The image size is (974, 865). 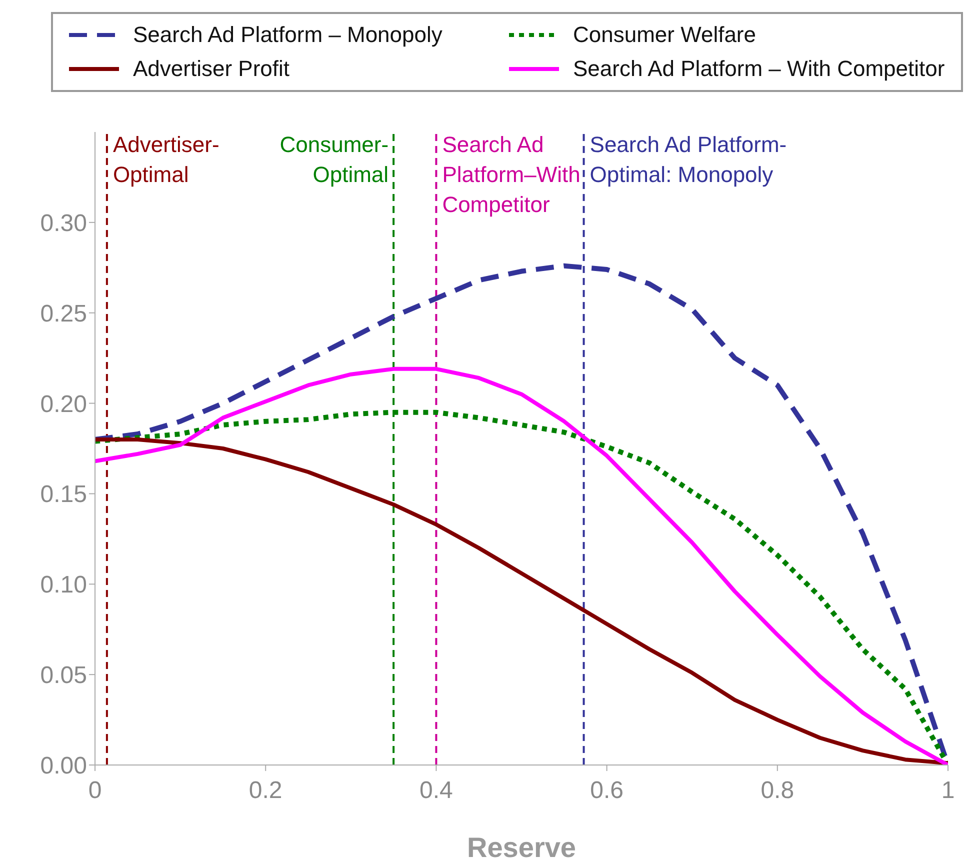 I want to click on x-tick-label: 0.6, so click(x=607, y=790).